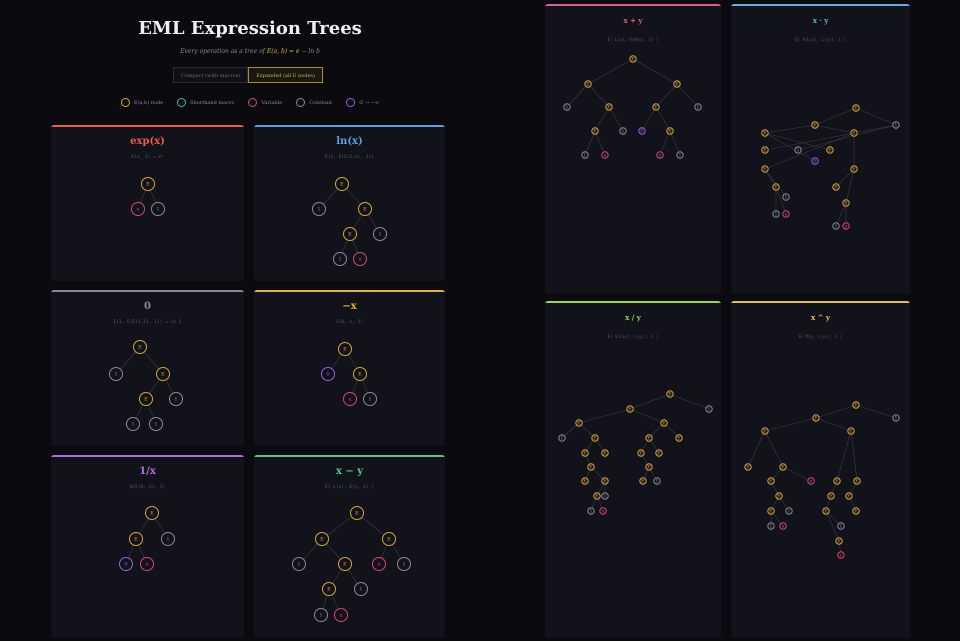 The image size is (960, 641). I want to click on card-formula: N(E(0, x), 1), so click(147, 487).